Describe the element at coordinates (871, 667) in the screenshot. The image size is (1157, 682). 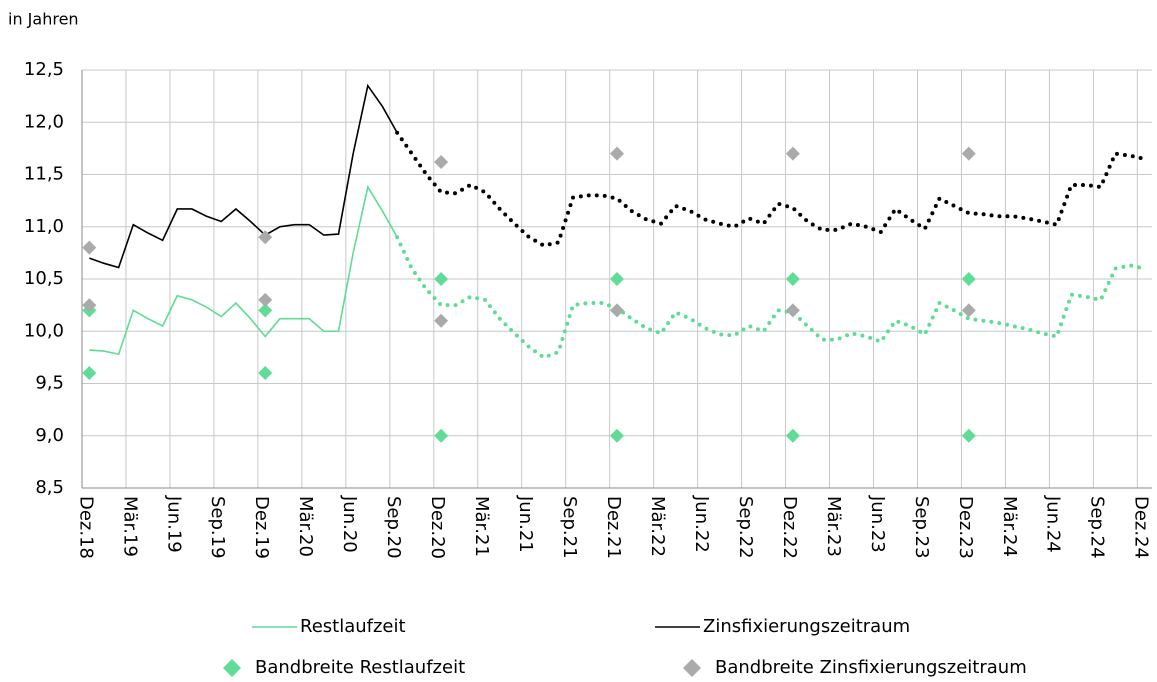
I see `legend-label: Bandbreite Zinsfixierungszeitraum` at that location.